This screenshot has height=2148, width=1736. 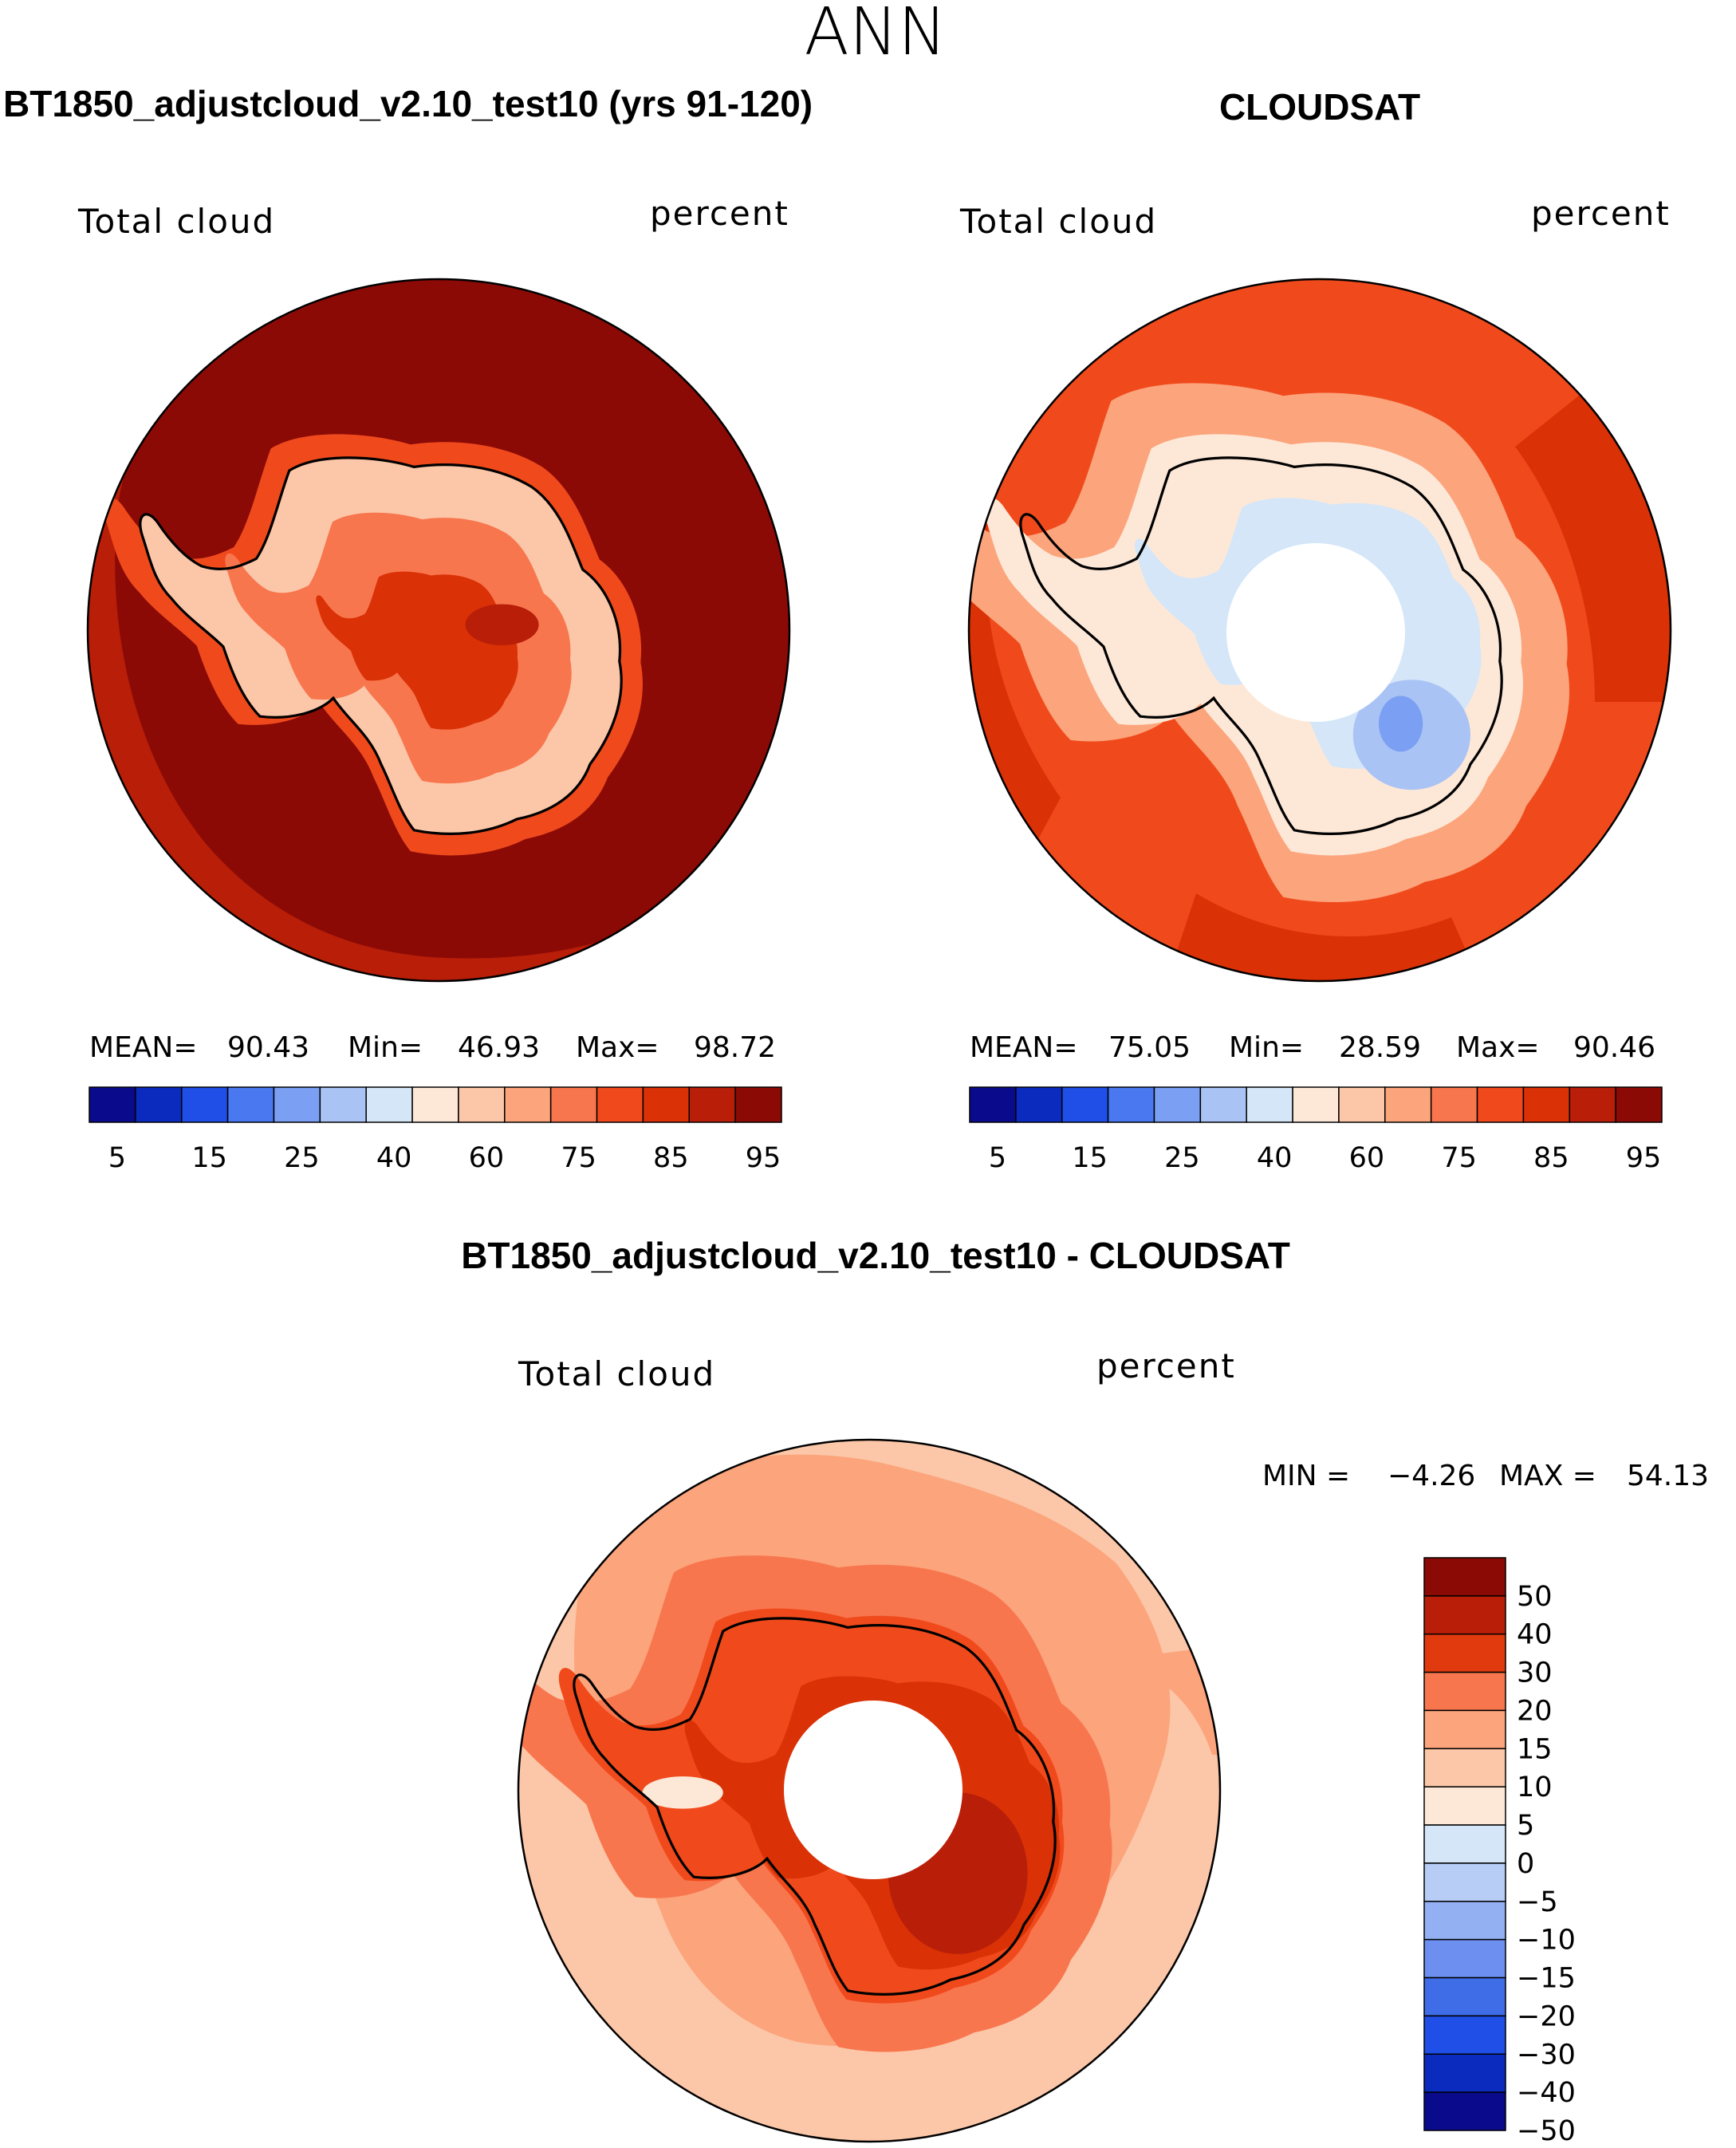 What do you see at coordinates (1601, 213) in the screenshot?
I see `panel-obs-units: percent` at bounding box center [1601, 213].